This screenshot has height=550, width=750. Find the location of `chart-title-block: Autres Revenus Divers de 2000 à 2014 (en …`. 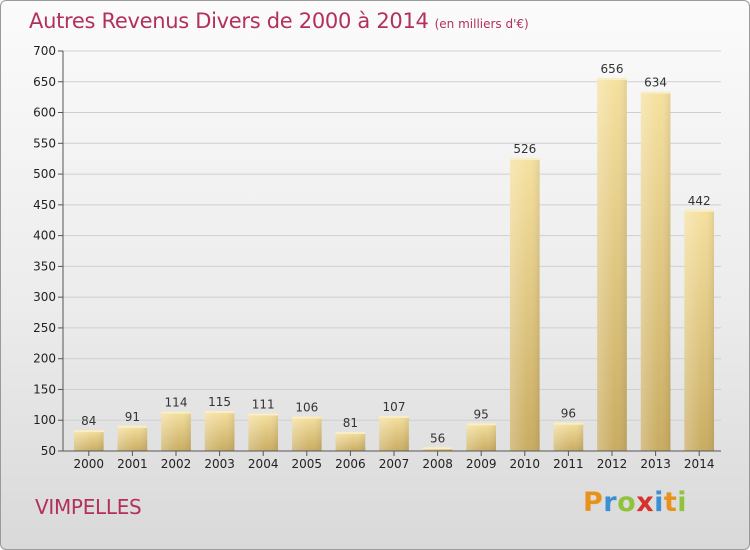

chart-title-block: Autres Revenus Divers de 2000 à 2014 (en … is located at coordinates (279, 21).